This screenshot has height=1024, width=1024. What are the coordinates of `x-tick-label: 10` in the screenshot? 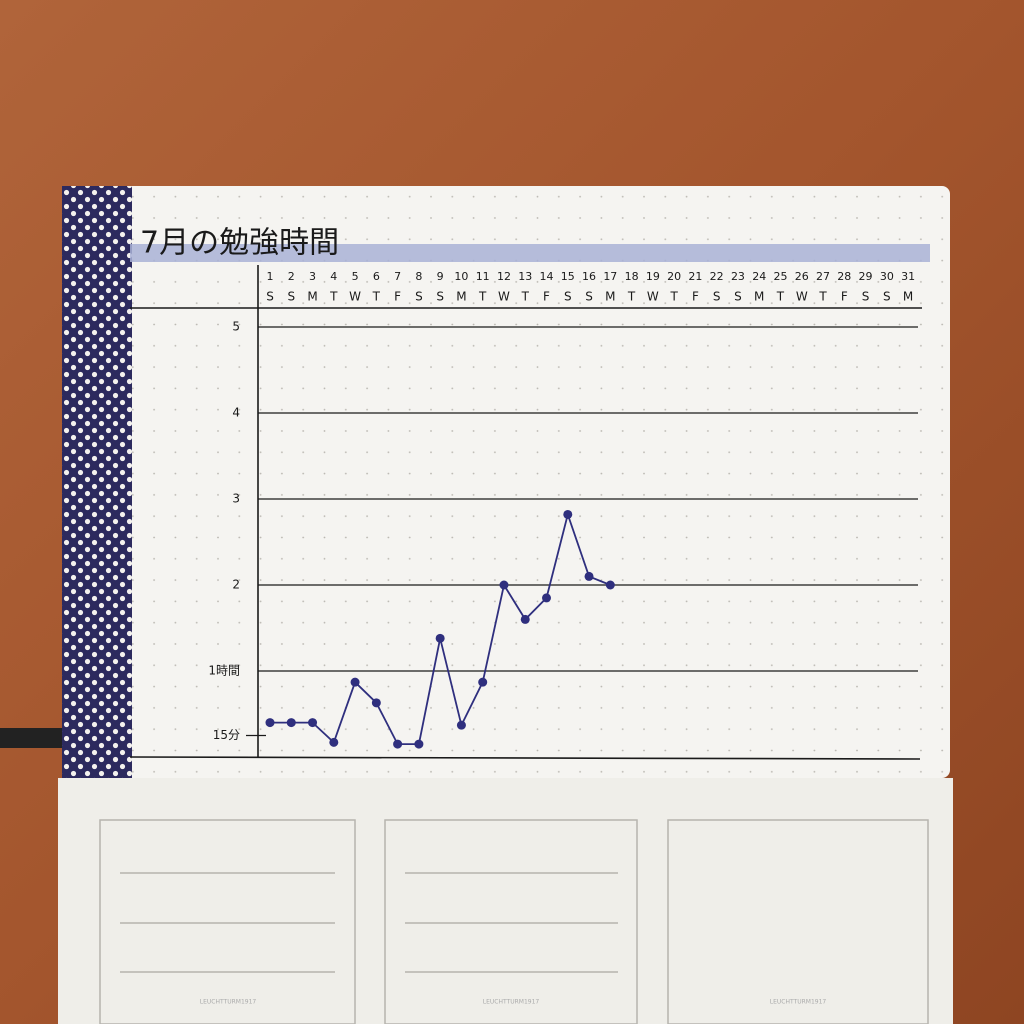 It's located at (461, 276).